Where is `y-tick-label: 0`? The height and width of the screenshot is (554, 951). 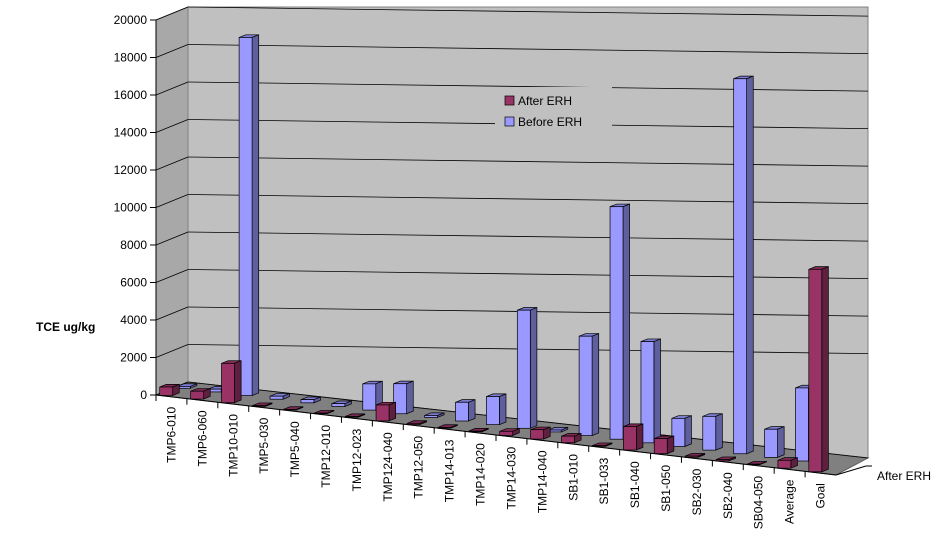 y-tick-label: 0 is located at coordinates (143, 395).